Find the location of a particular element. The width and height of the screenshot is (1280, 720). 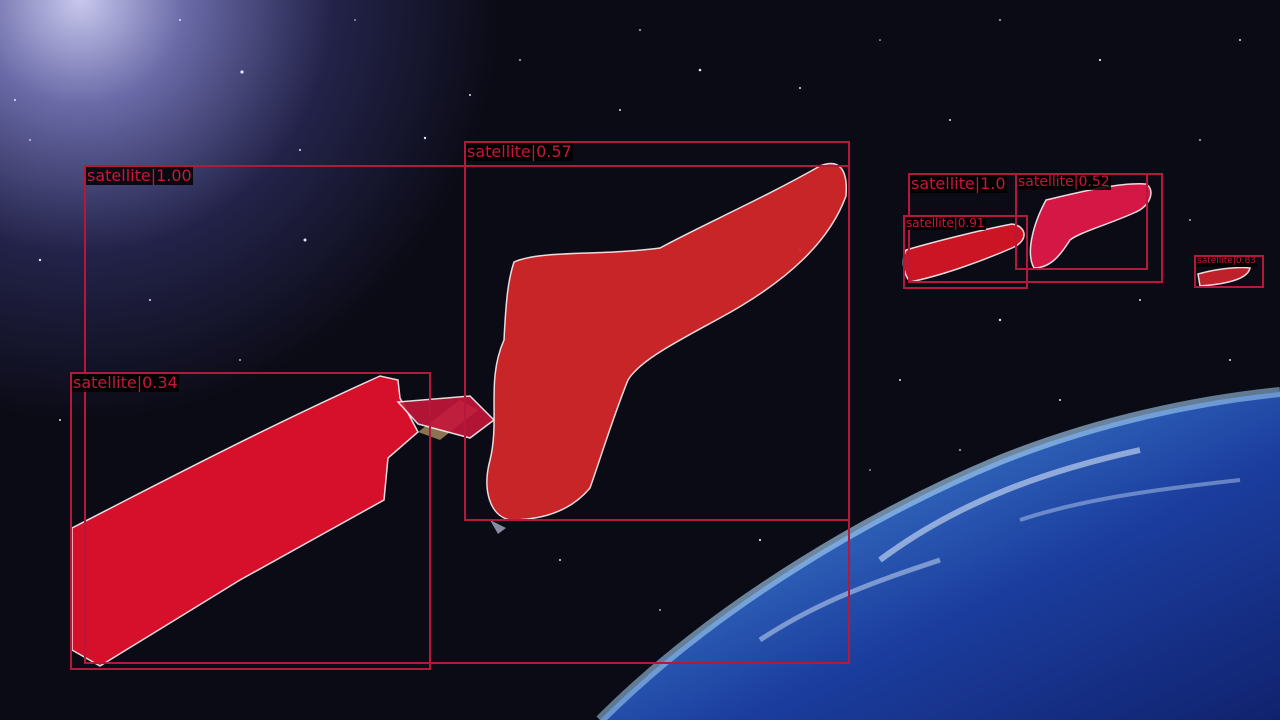

detection-label: satellite|0.83 is located at coordinates (1226, 261).